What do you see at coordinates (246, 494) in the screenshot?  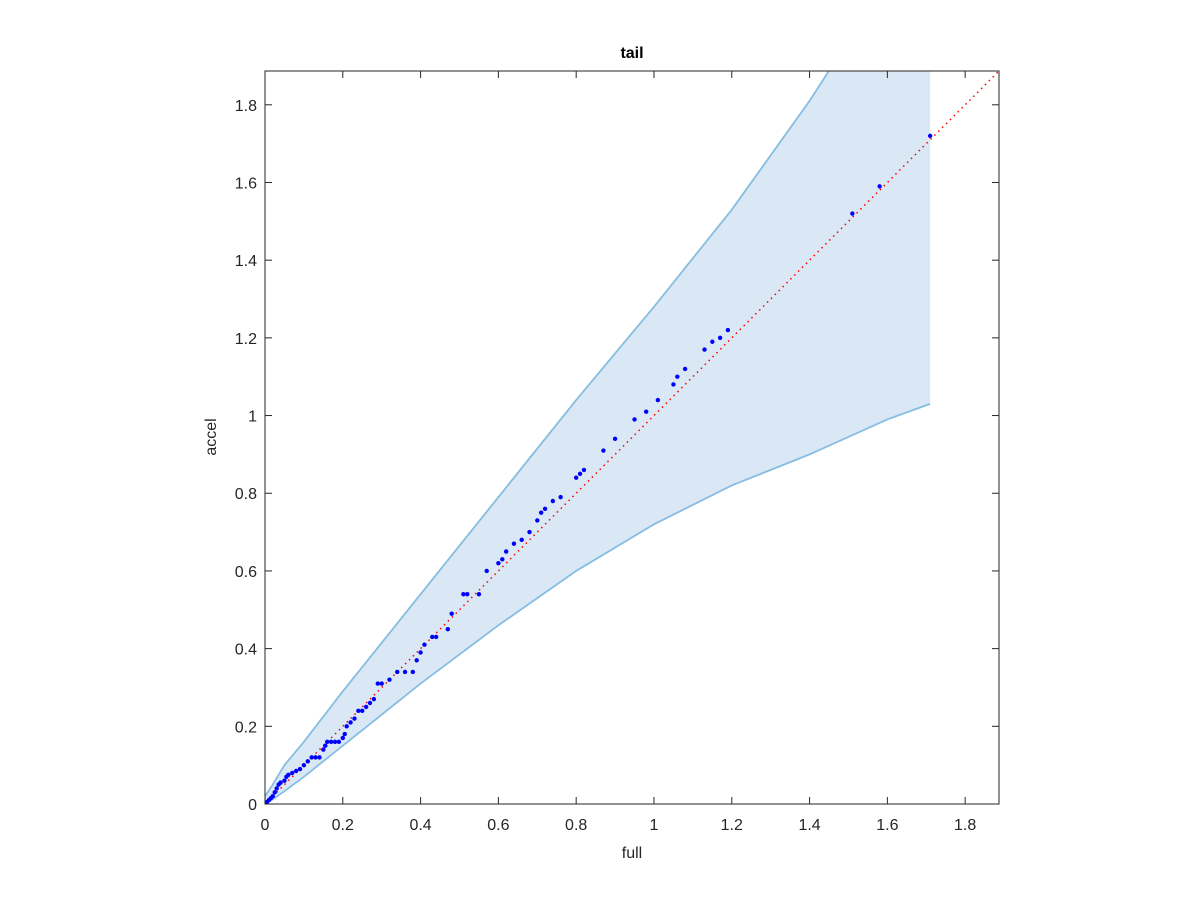 I see `y-tick-label: 0.8` at bounding box center [246, 494].